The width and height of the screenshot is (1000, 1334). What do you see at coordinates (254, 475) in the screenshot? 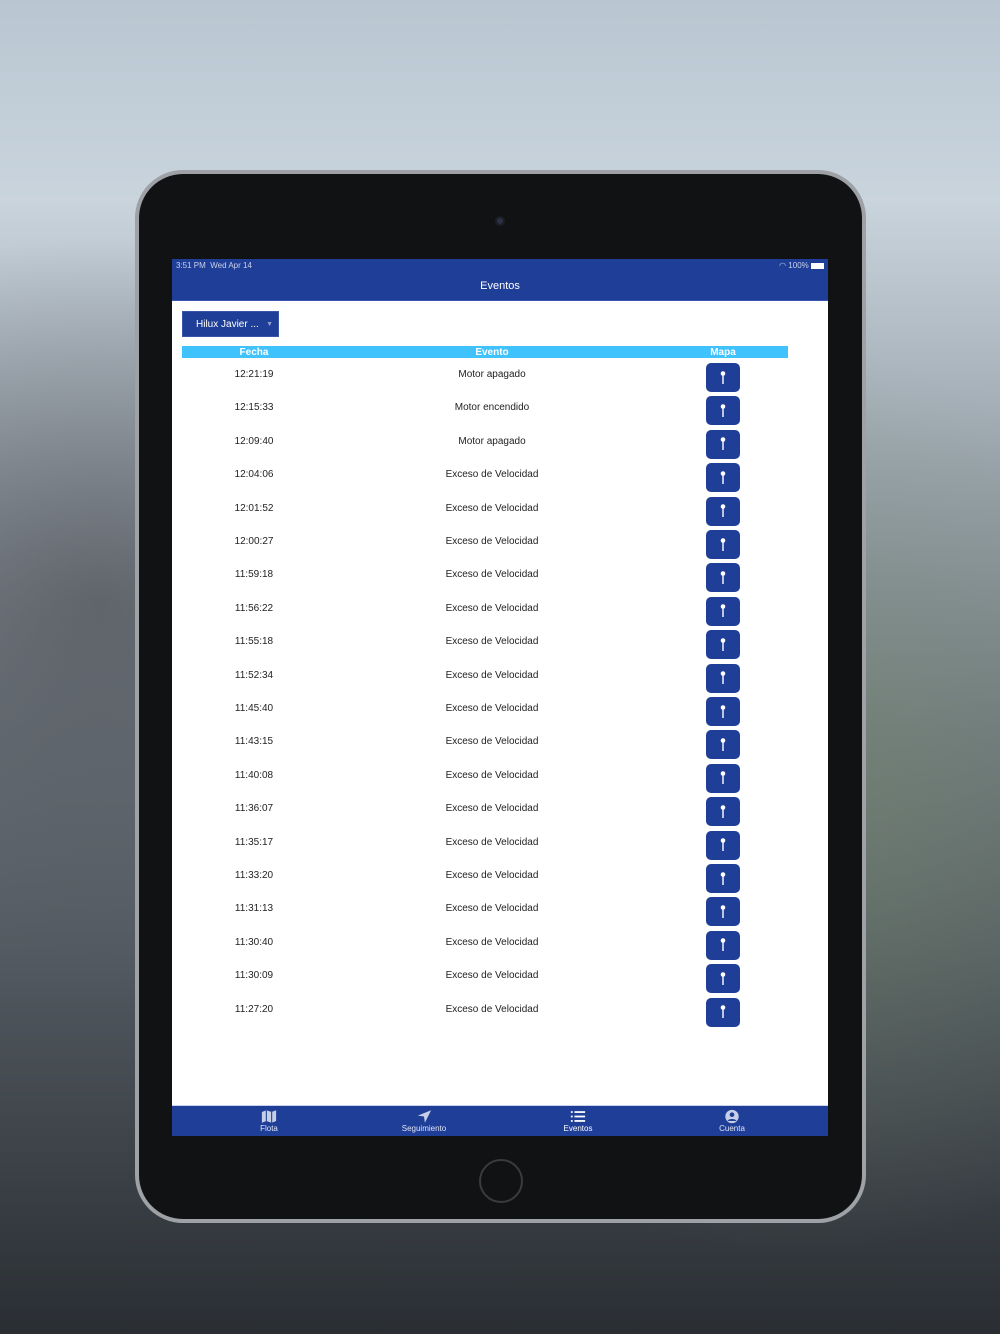
I see `event-time: 12:04:06` at bounding box center [254, 475].